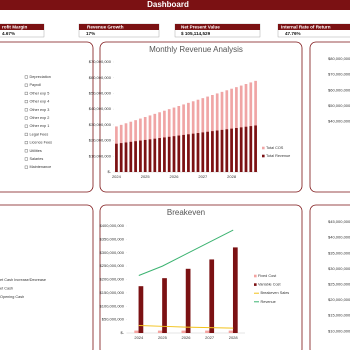 The height and width of the screenshot is (350, 350). I want to click on kpi-value: 4.67%, so click(8, 33).